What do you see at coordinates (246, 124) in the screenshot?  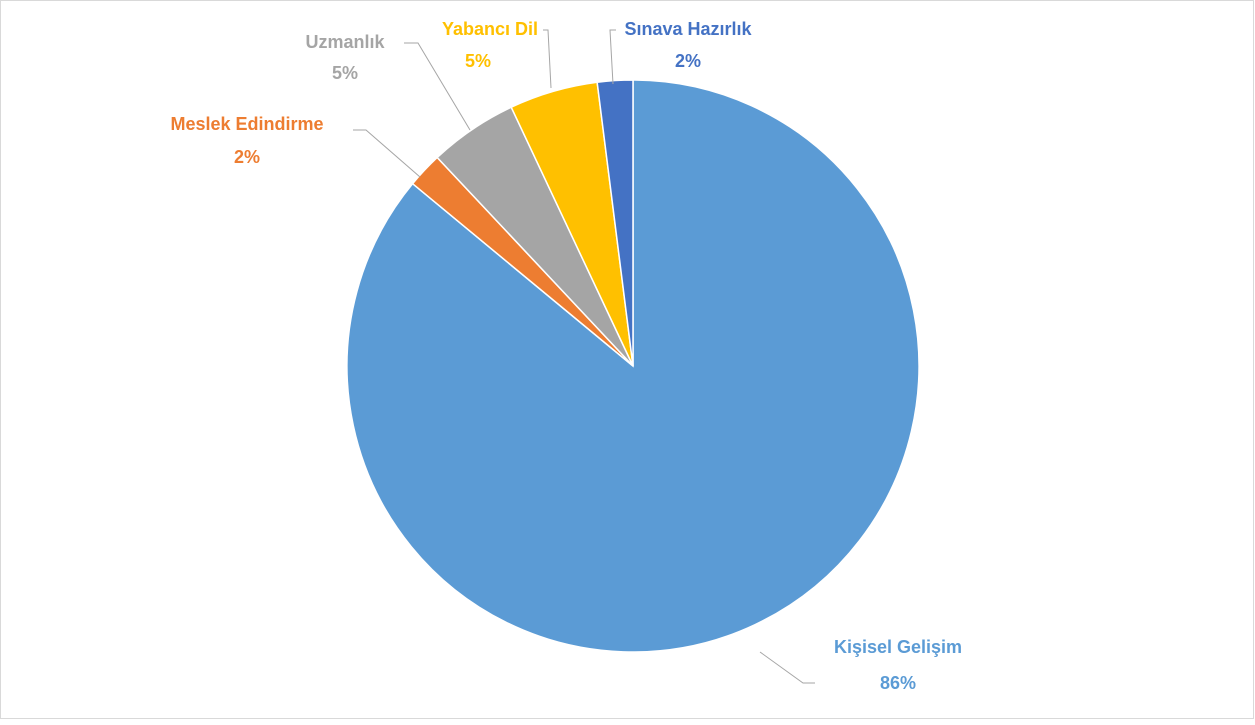 I see `slice-label: Meslek Edindirme` at bounding box center [246, 124].